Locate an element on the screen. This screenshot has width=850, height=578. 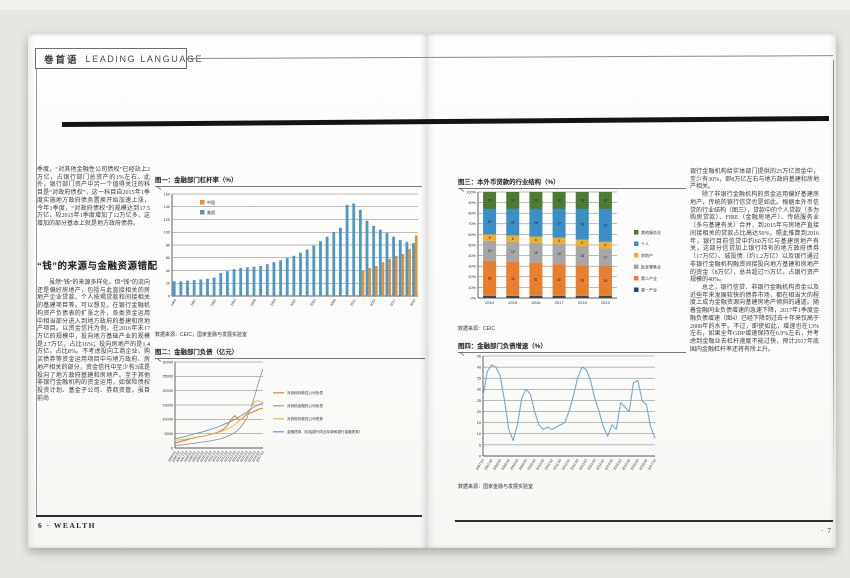
svg-text: 120 is located at coordinates (167, 220).